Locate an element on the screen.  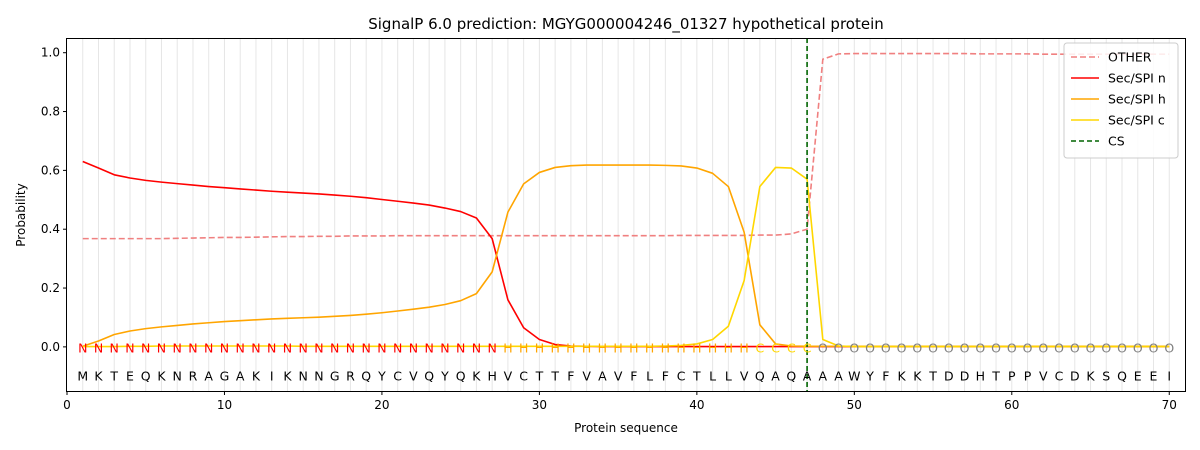
sequence-letter: S is located at coordinates (1106, 375).